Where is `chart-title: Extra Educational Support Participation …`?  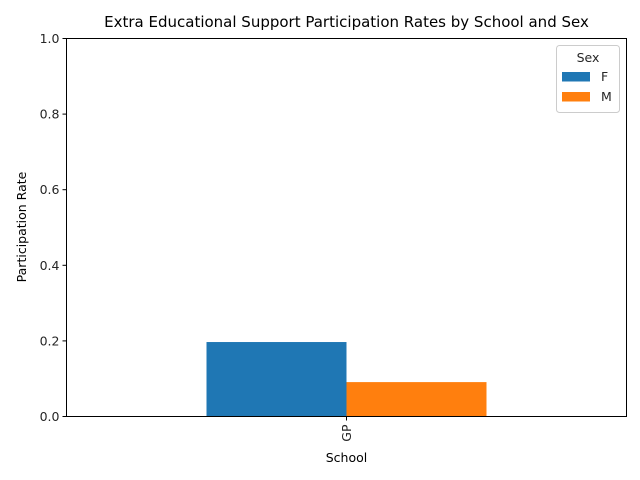
chart-title: Extra Educational Support Participation … is located at coordinates (346, 22).